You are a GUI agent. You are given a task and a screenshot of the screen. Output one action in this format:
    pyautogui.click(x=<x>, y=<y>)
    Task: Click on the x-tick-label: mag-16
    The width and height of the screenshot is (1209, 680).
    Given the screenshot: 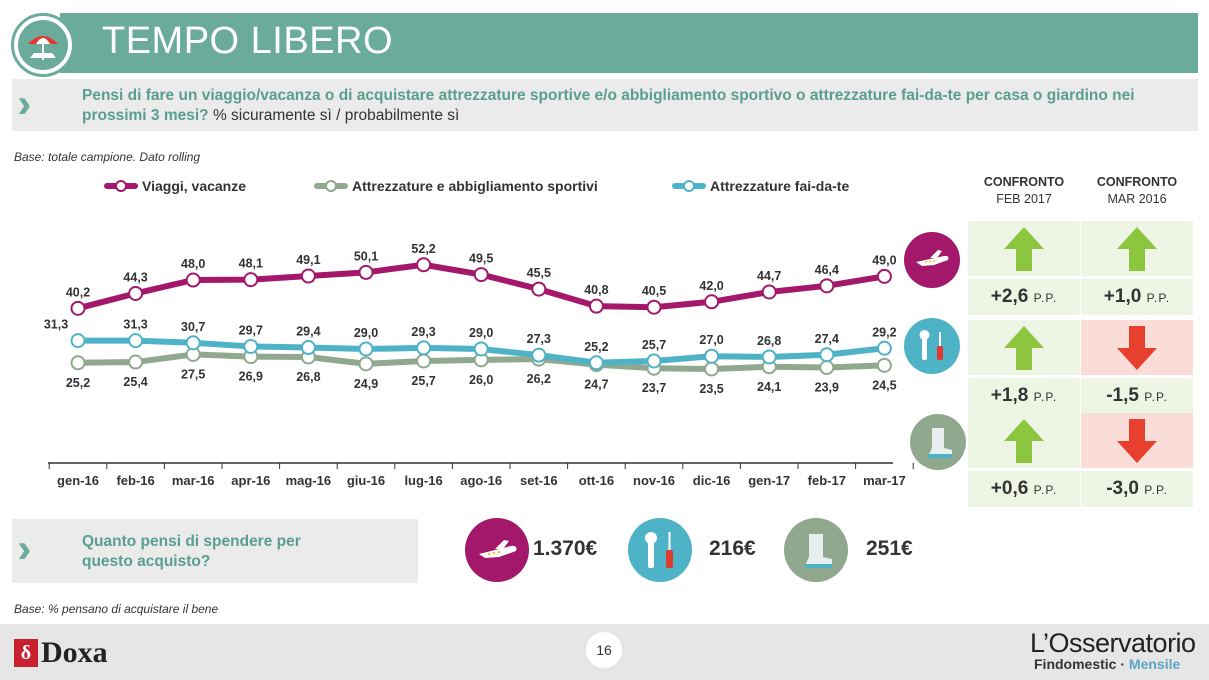 What is the action you would take?
    pyautogui.click(x=309, y=480)
    